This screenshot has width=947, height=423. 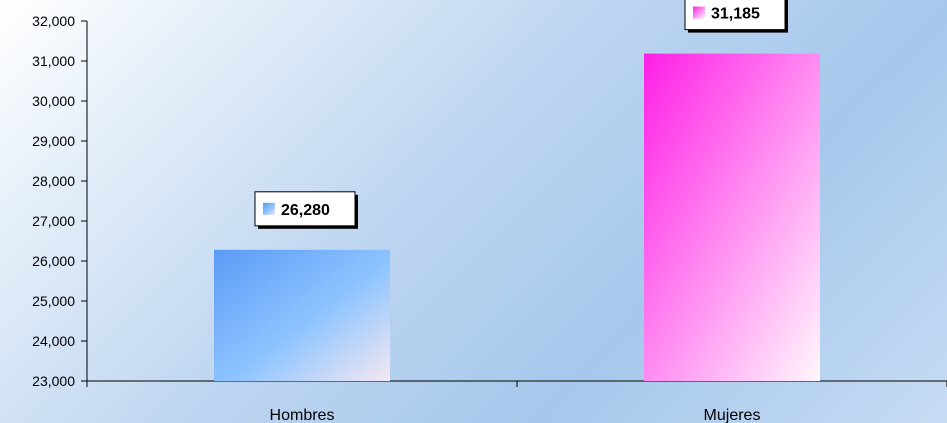 I want to click on data-label-box, so click(x=735, y=15).